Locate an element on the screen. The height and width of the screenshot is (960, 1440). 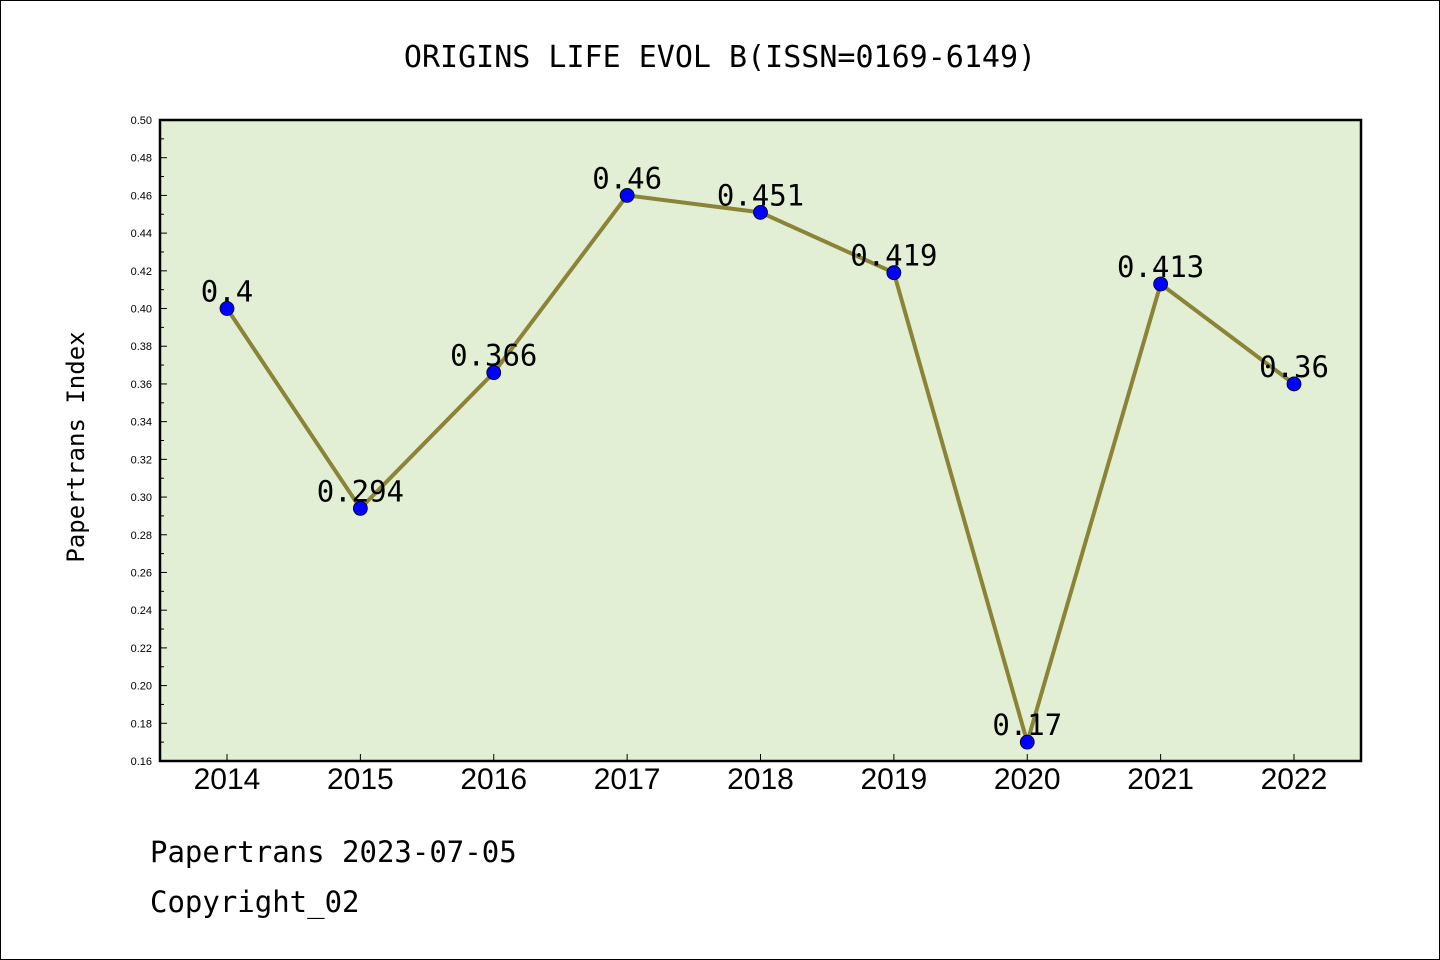
x-tick-label: 2015 is located at coordinates (360, 779).